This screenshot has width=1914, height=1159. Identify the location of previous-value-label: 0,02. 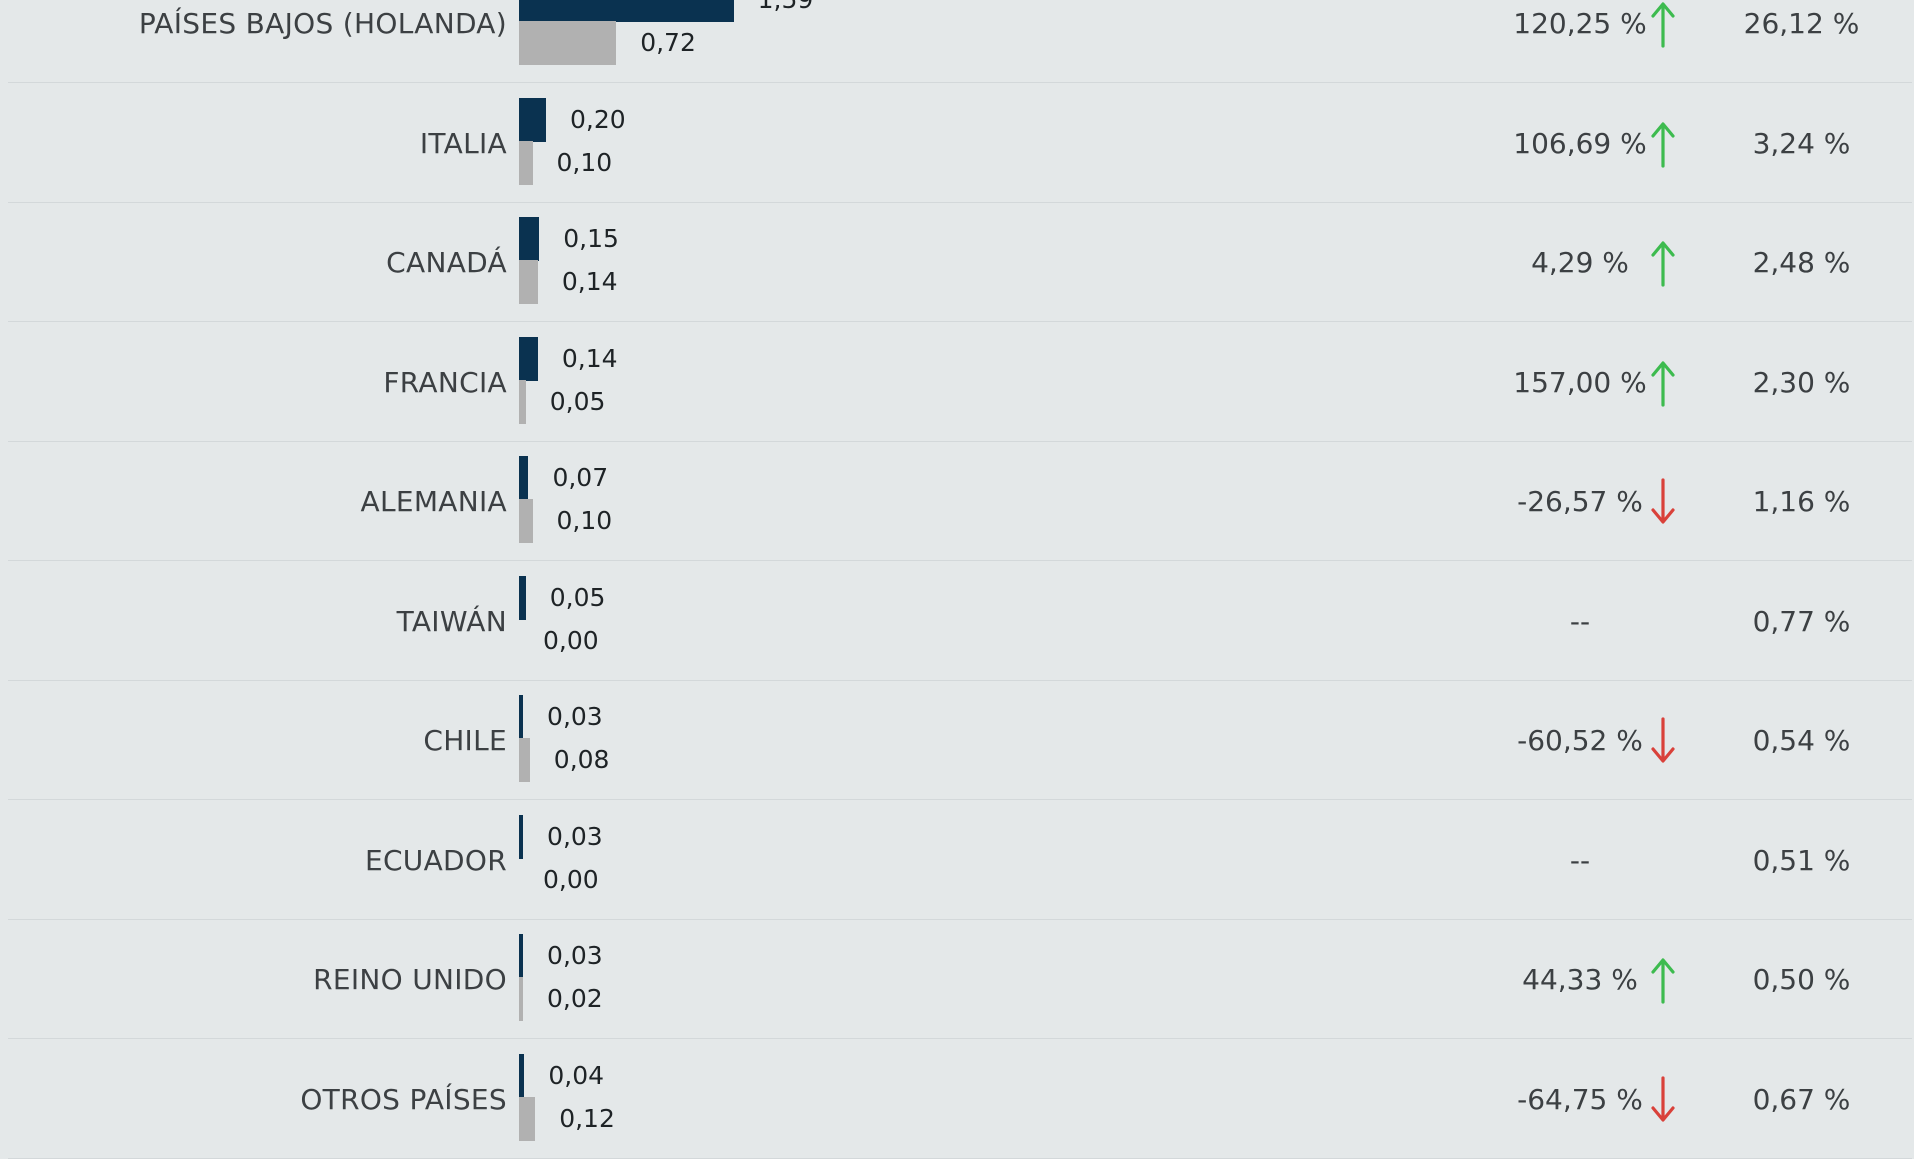
(575, 998).